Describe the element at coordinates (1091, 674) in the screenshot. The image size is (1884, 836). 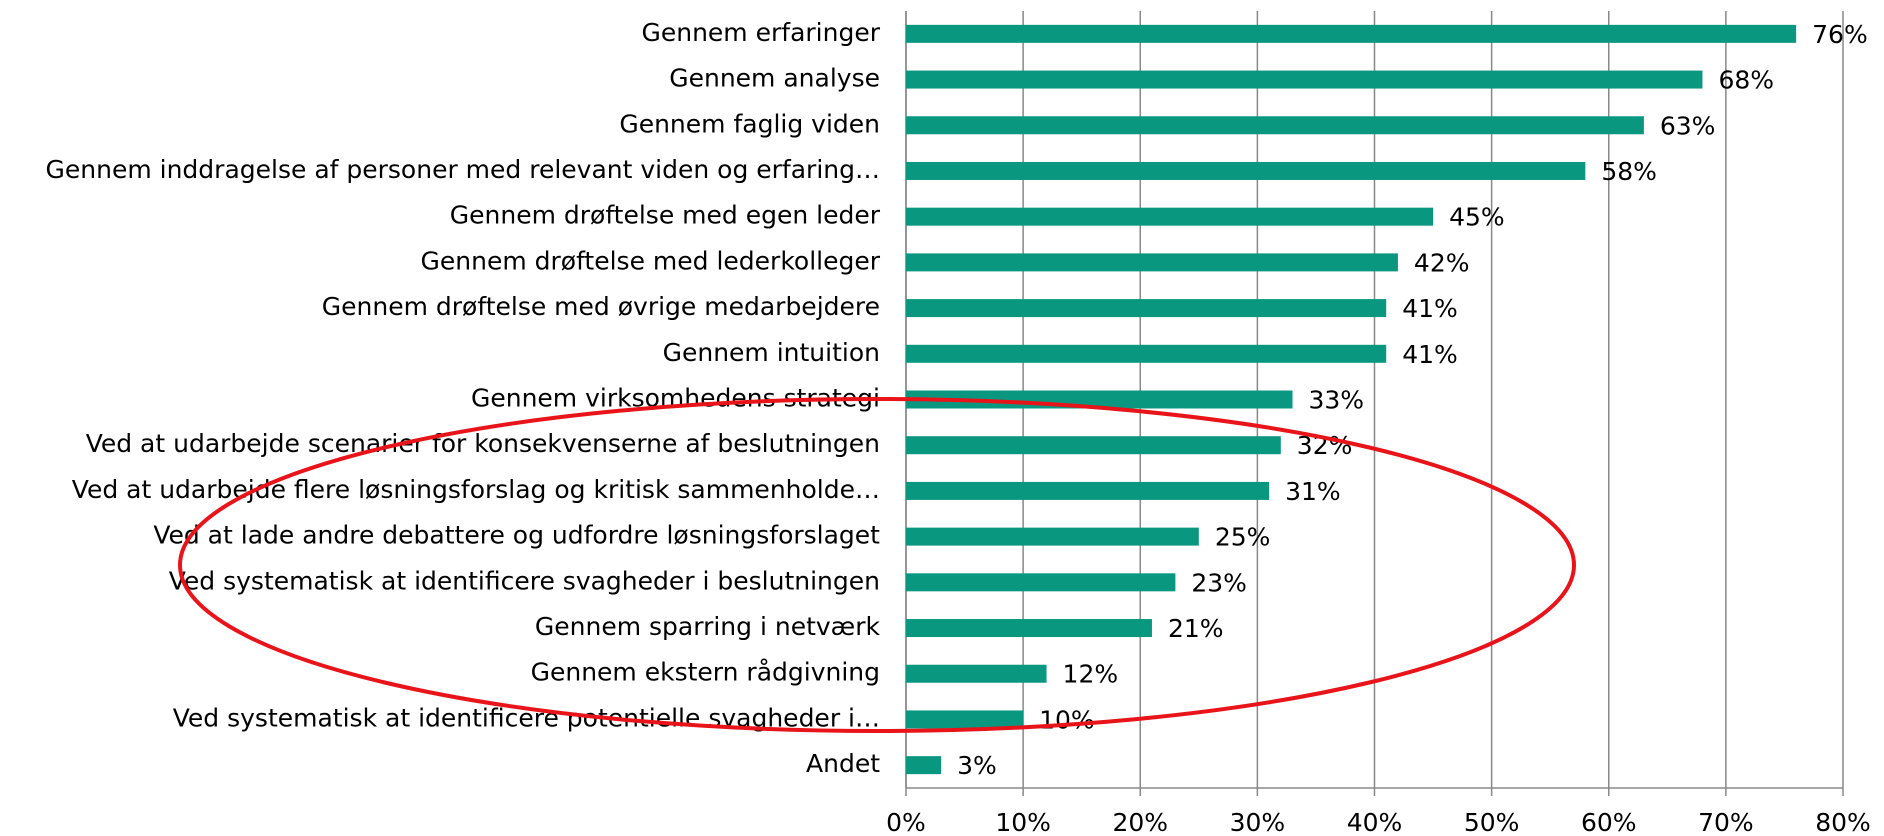
I see `data-label: 12%` at that location.